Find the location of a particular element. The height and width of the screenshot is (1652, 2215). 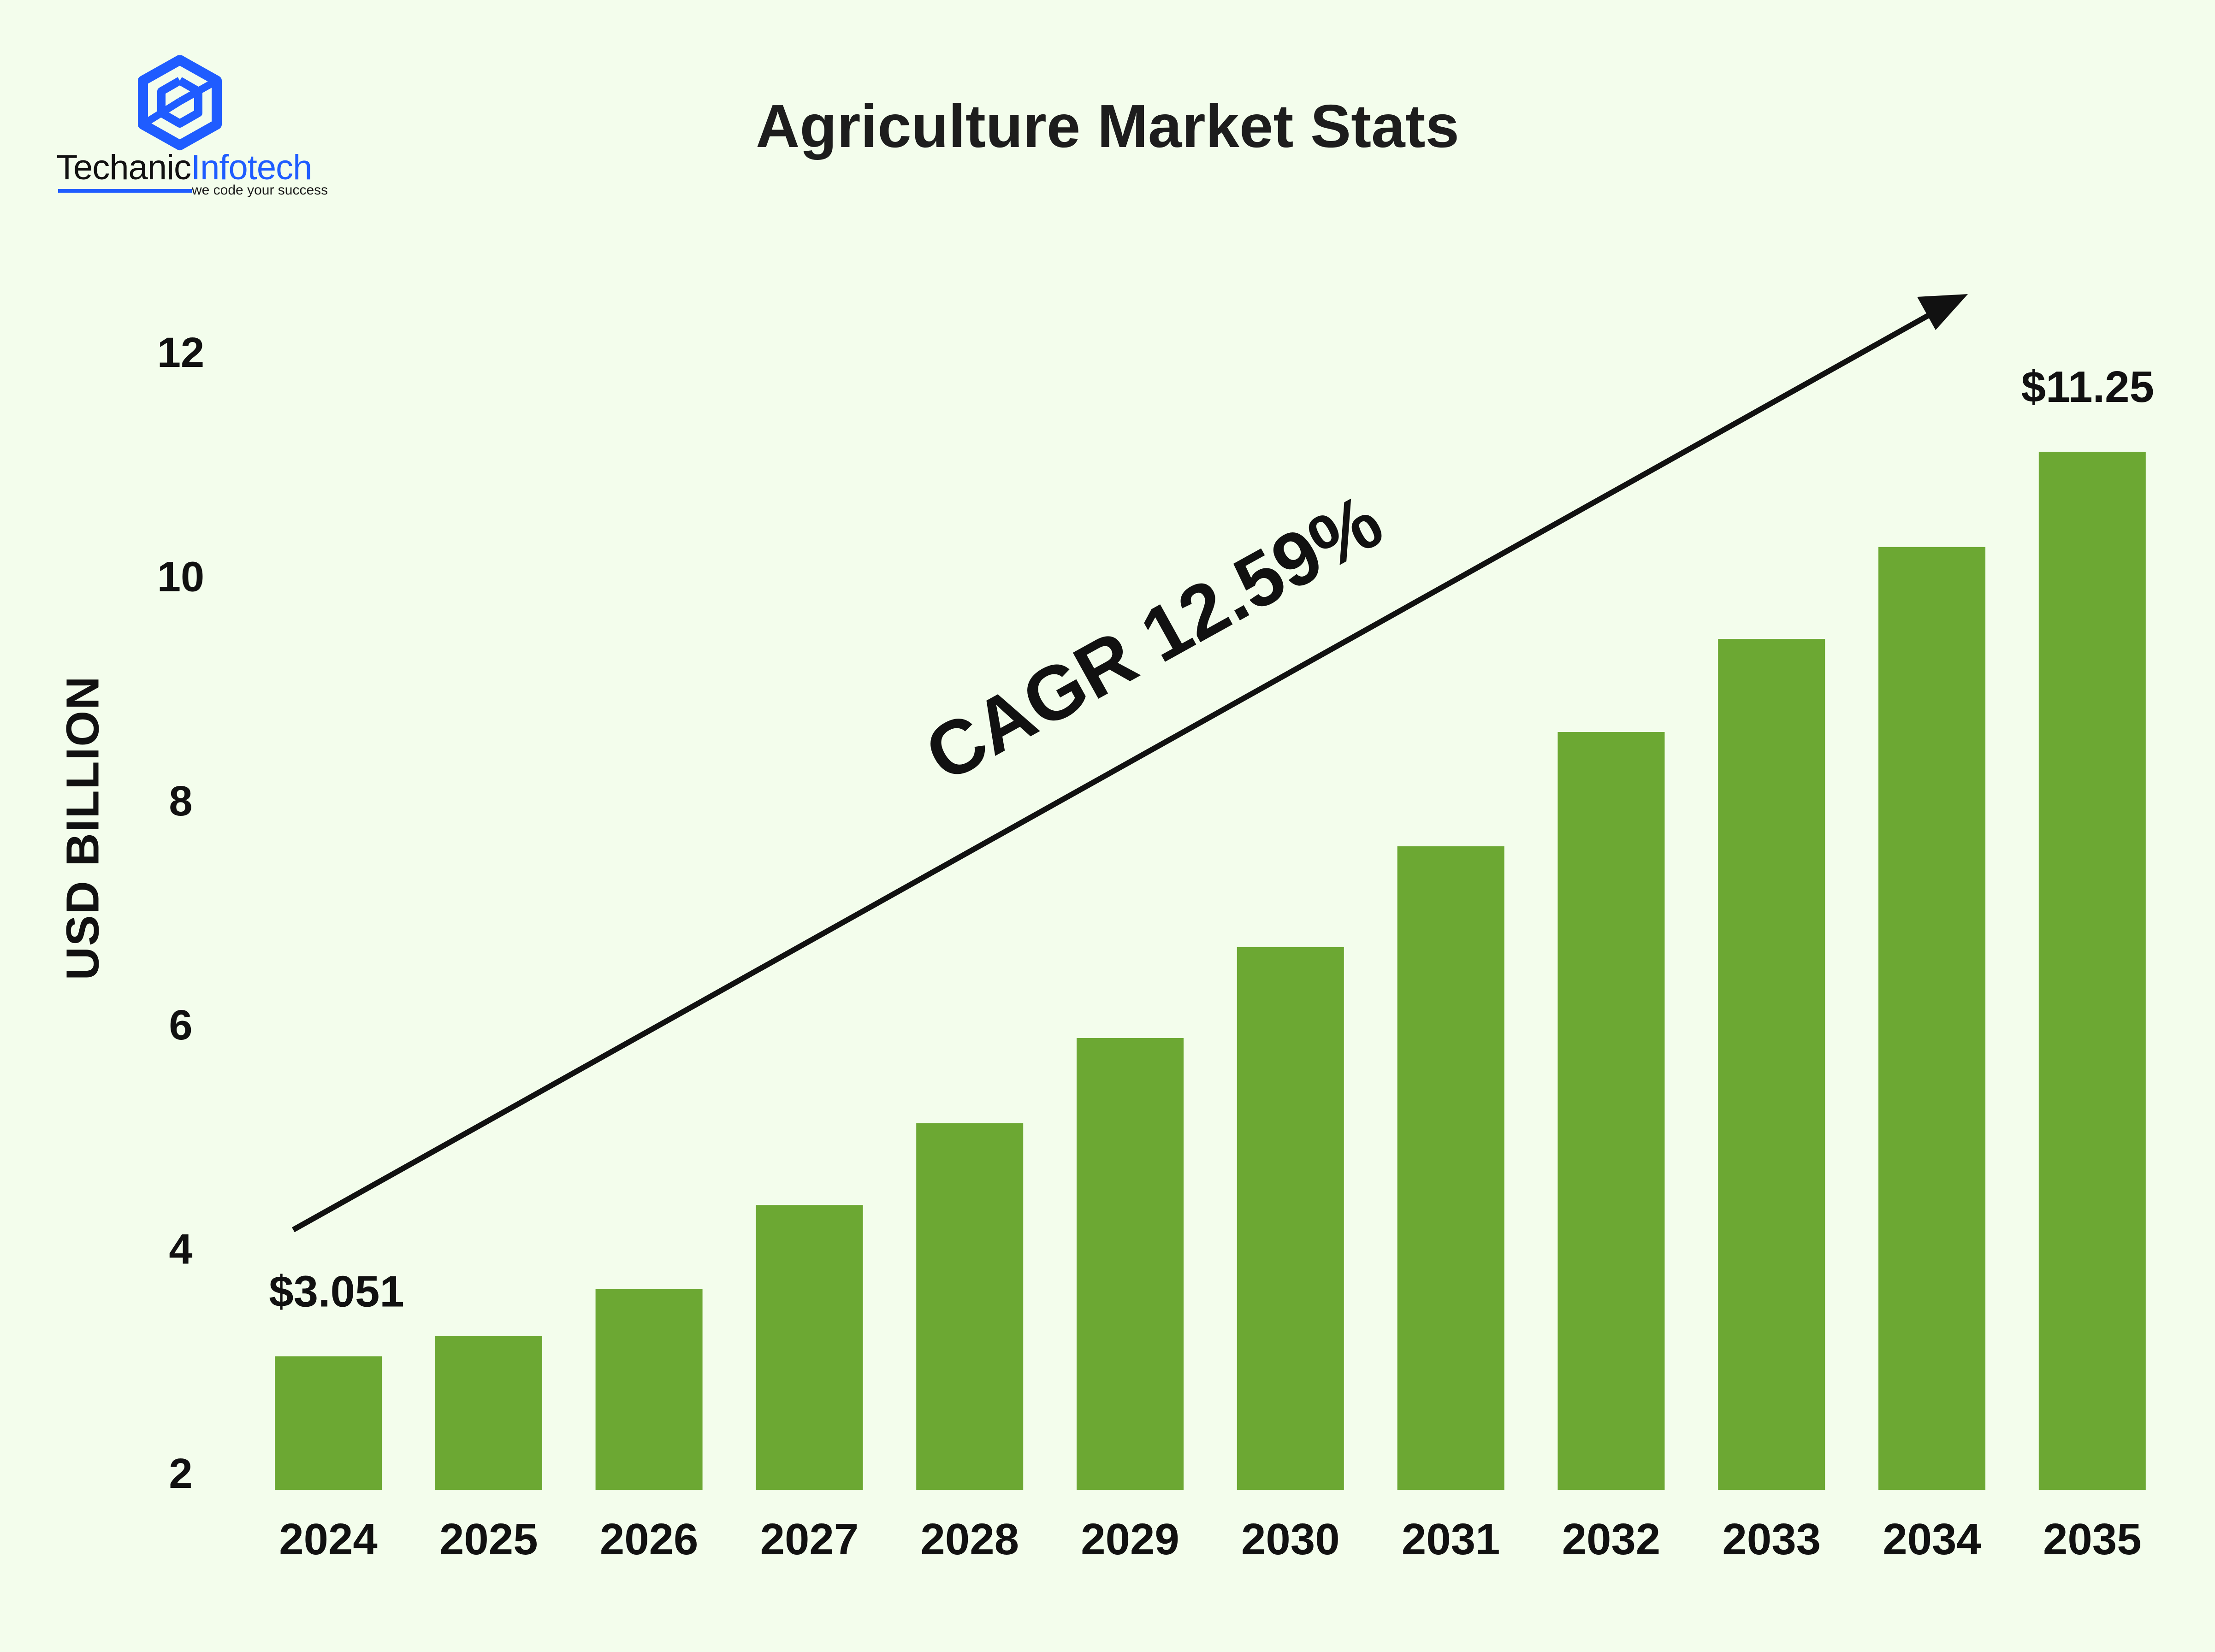

bar-2029 is located at coordinates (1130, 1264).